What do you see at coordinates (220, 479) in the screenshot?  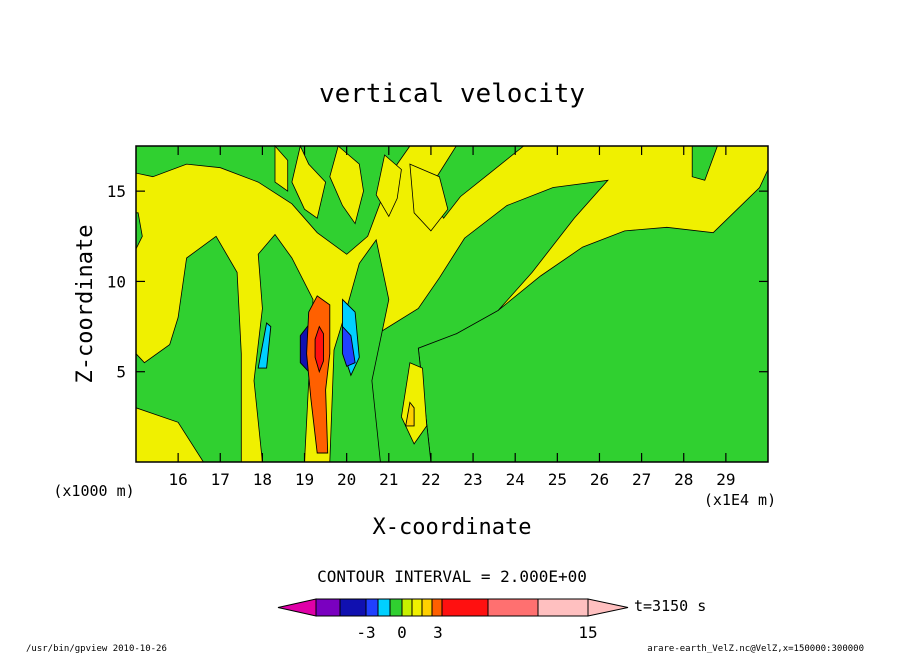 I see `x-tick-label: 17` at bounding box center [220, 479].